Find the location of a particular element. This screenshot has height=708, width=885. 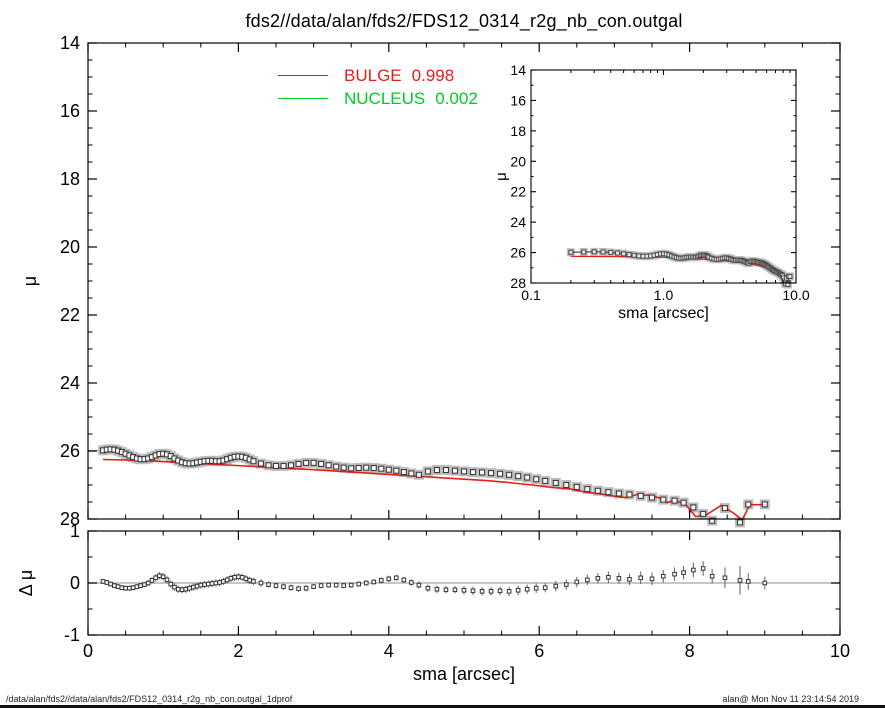

bulge-line-swatch is located at coordinates (303, 75).